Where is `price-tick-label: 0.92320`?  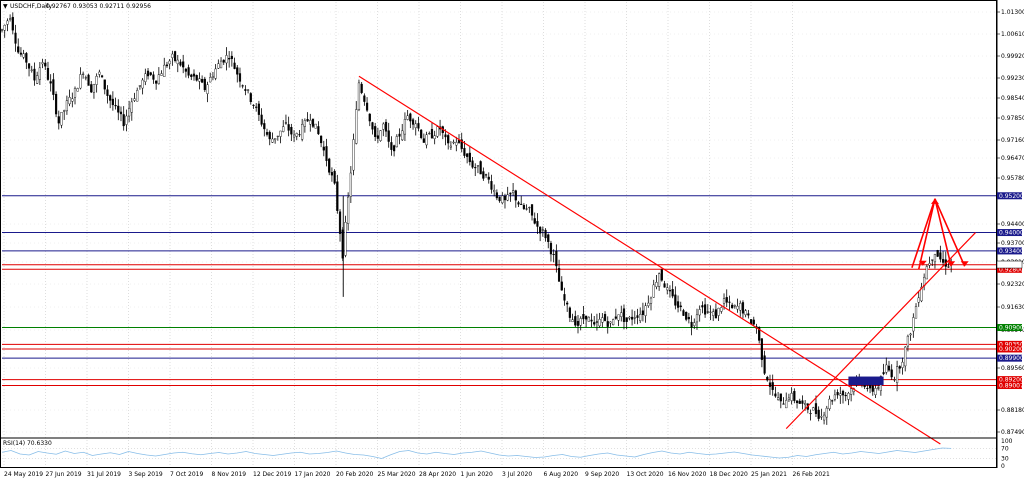 price-tick-label: 0.92320 is located at coordinates (1012, 284).